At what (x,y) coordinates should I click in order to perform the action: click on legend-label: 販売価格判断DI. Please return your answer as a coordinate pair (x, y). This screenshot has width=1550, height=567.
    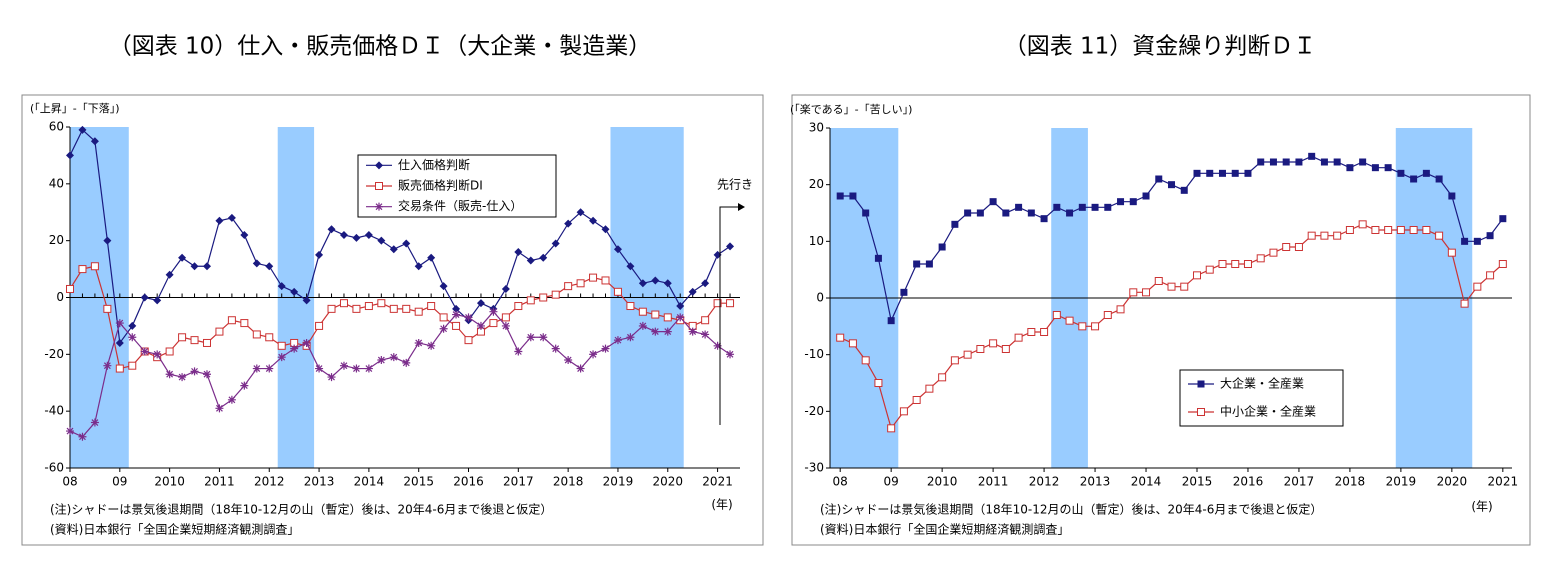
    Looking at the image, I should click on (440, 185).